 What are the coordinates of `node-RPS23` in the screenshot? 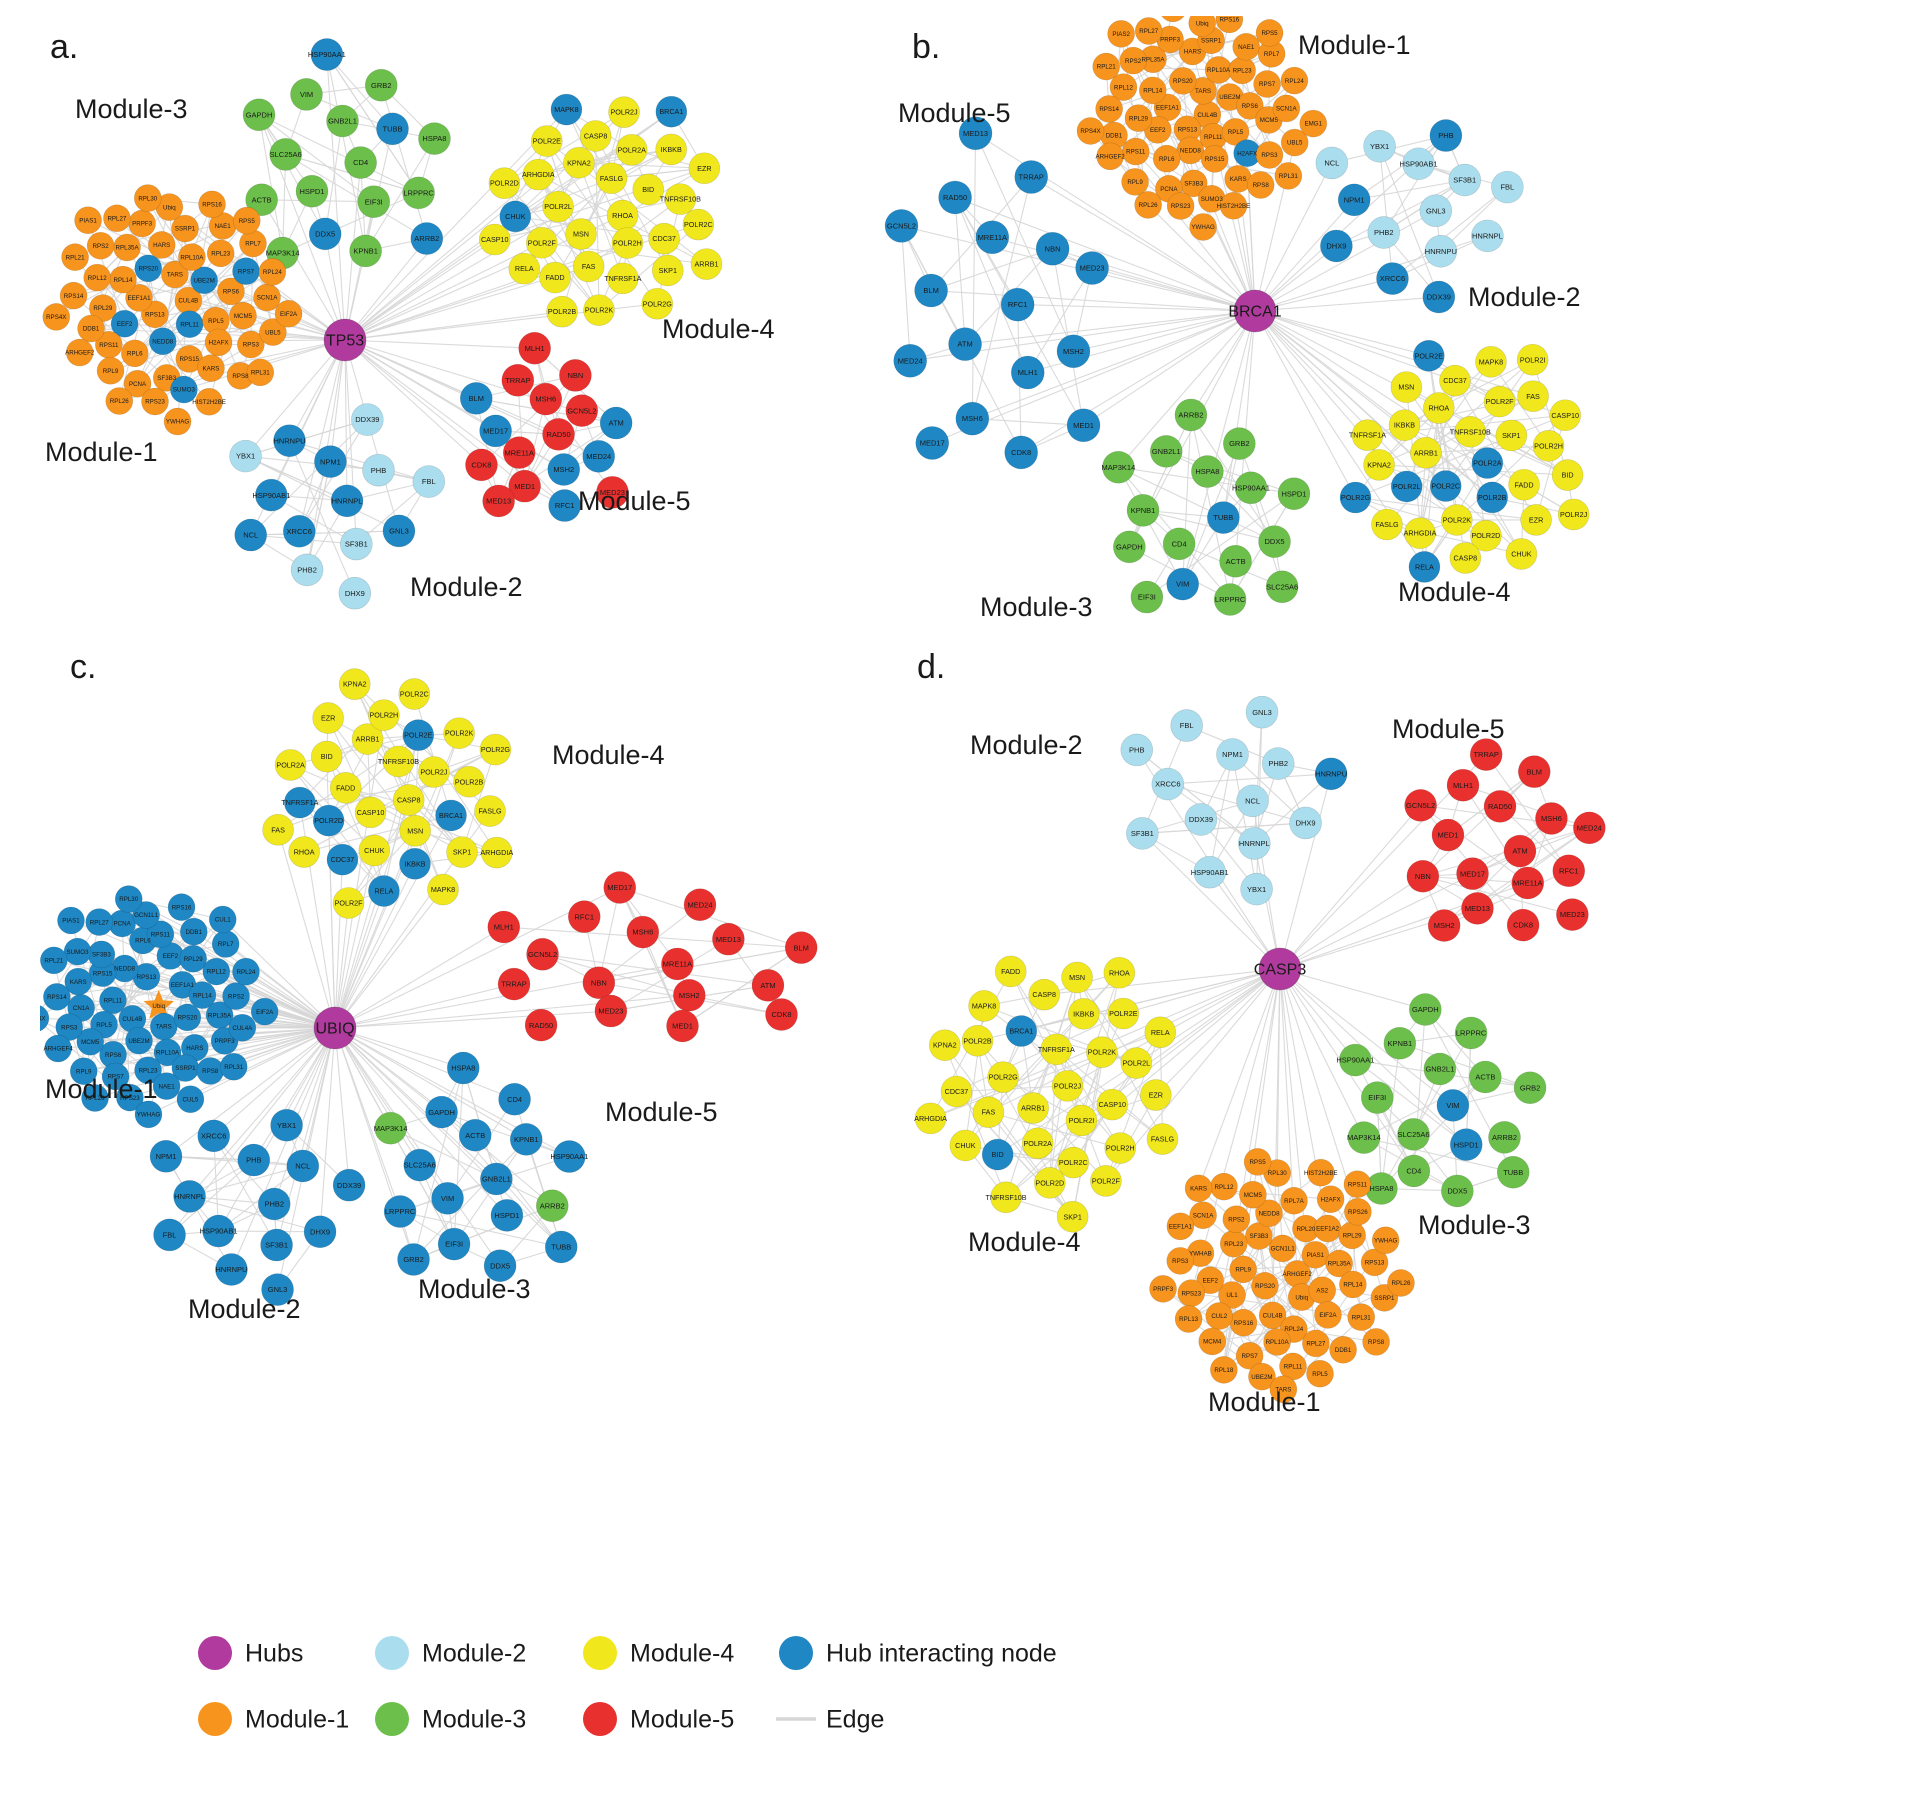 It's located at (1191, 1293).